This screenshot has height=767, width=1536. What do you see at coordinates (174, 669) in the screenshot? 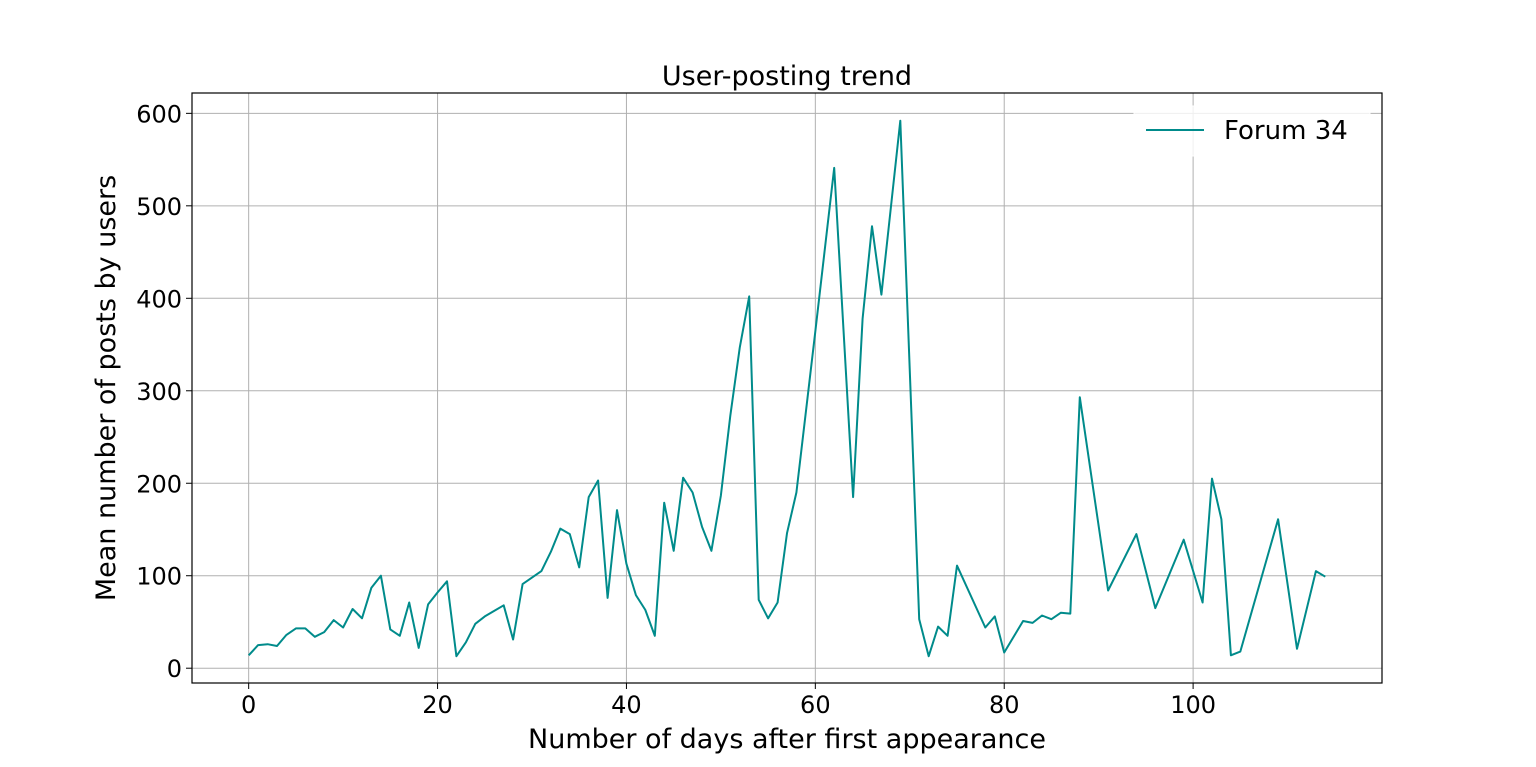
I see `y-tick-label: 0` at bounding box center [174, 669].